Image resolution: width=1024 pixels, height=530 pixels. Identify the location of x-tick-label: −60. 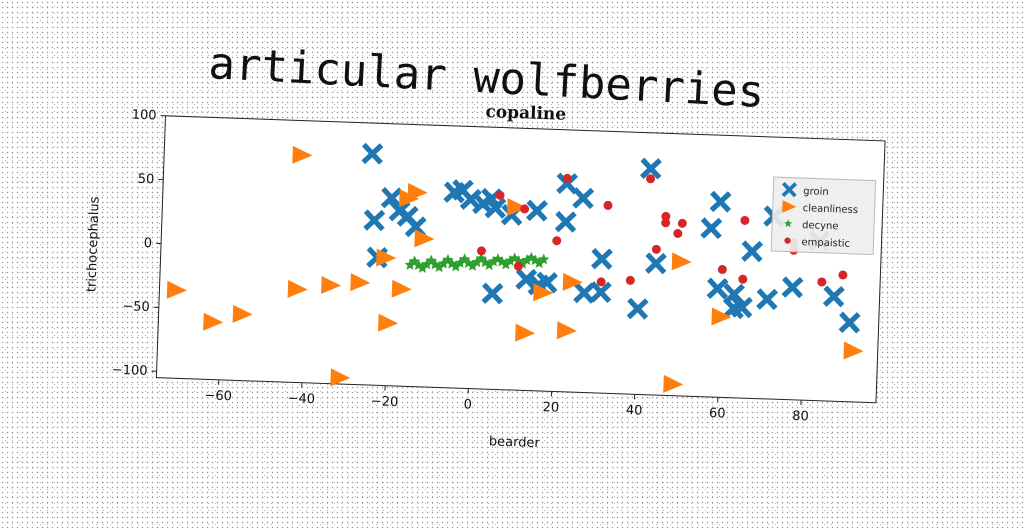
(218, 396).